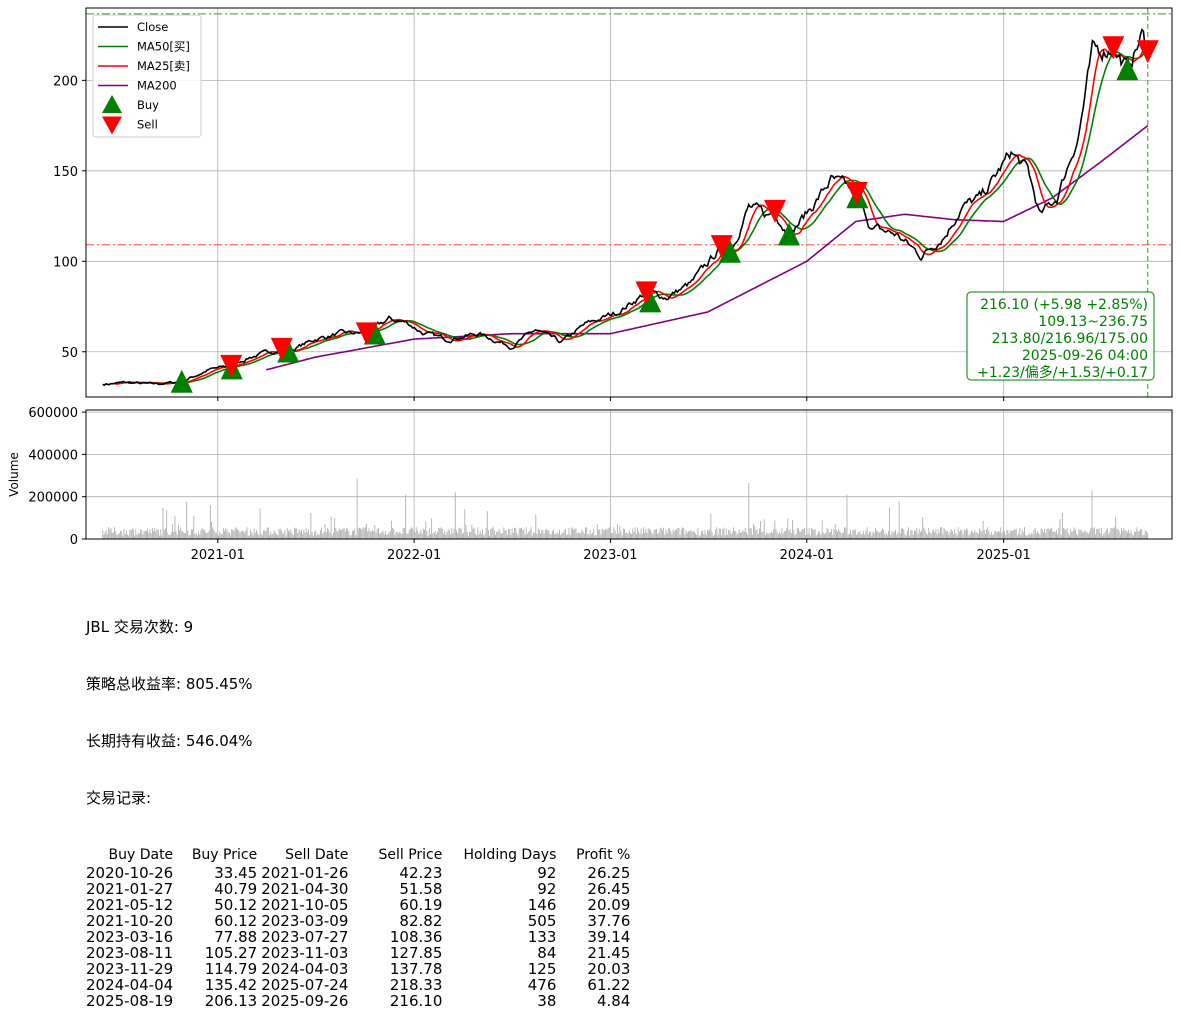  I want to click on legend-label: Close, so click(152, 27).